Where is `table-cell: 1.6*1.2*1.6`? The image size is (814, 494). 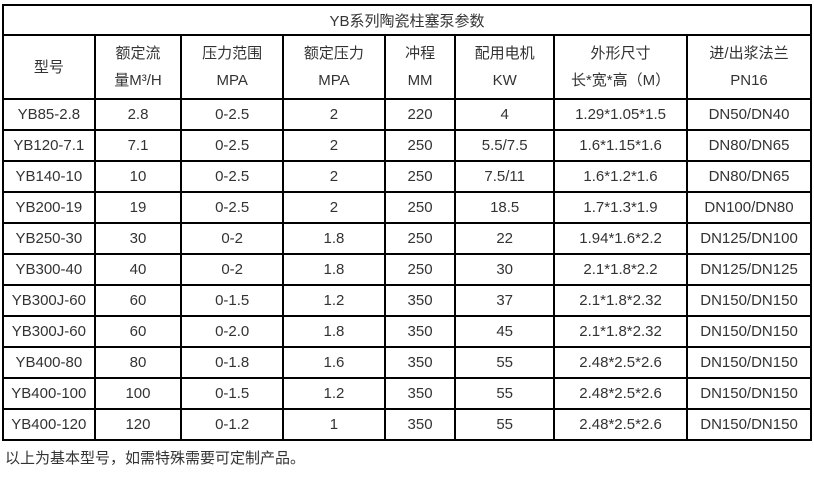 table-cell: 1.6*1.2*1.6 is located at coordinates (621, 176).